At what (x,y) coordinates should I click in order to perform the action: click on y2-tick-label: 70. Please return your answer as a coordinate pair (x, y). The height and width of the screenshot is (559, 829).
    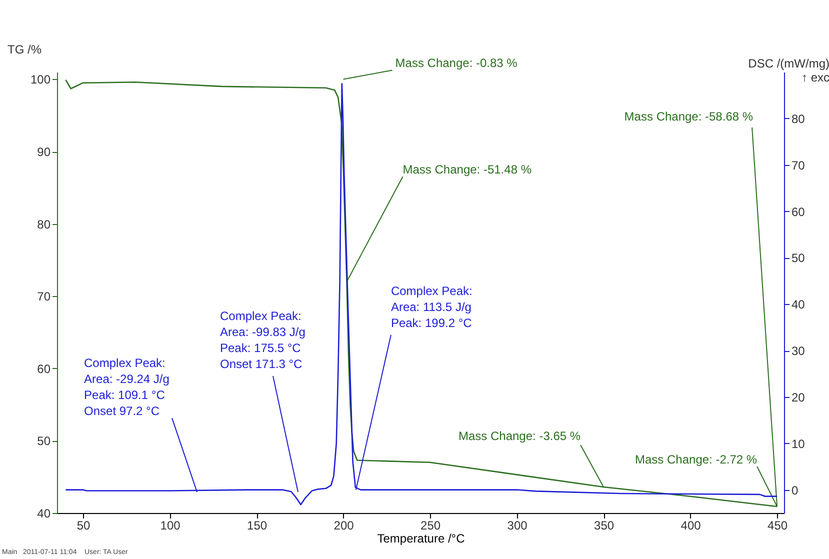
    Looking at the image, I should click on (799, 165).